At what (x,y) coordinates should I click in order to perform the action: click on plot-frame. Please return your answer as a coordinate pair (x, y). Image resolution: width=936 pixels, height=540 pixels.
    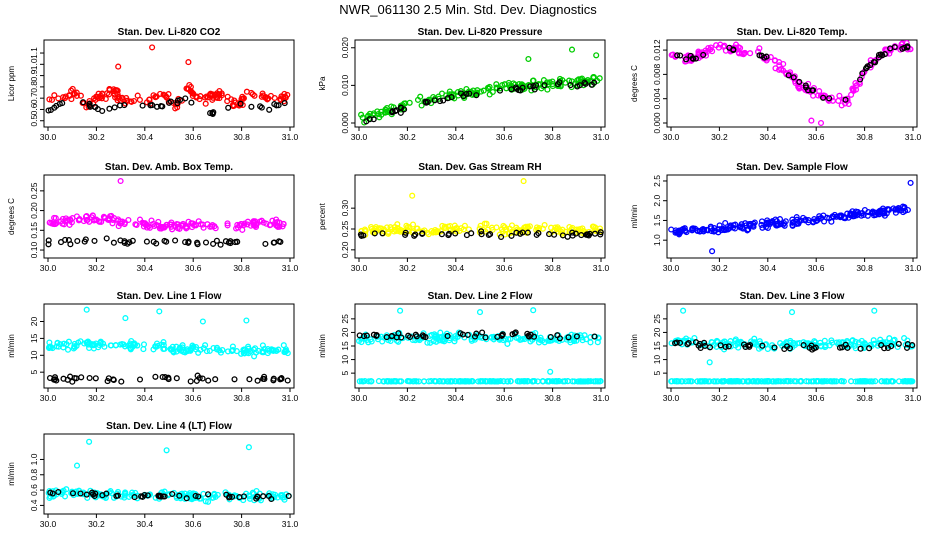
    Looking at the image, I should click on (792, 216).